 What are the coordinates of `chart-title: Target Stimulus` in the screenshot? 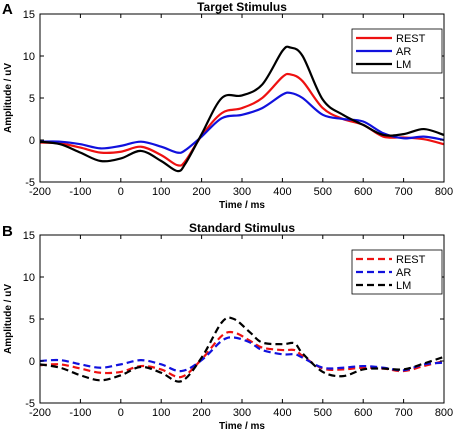 It's located at (242, 7).